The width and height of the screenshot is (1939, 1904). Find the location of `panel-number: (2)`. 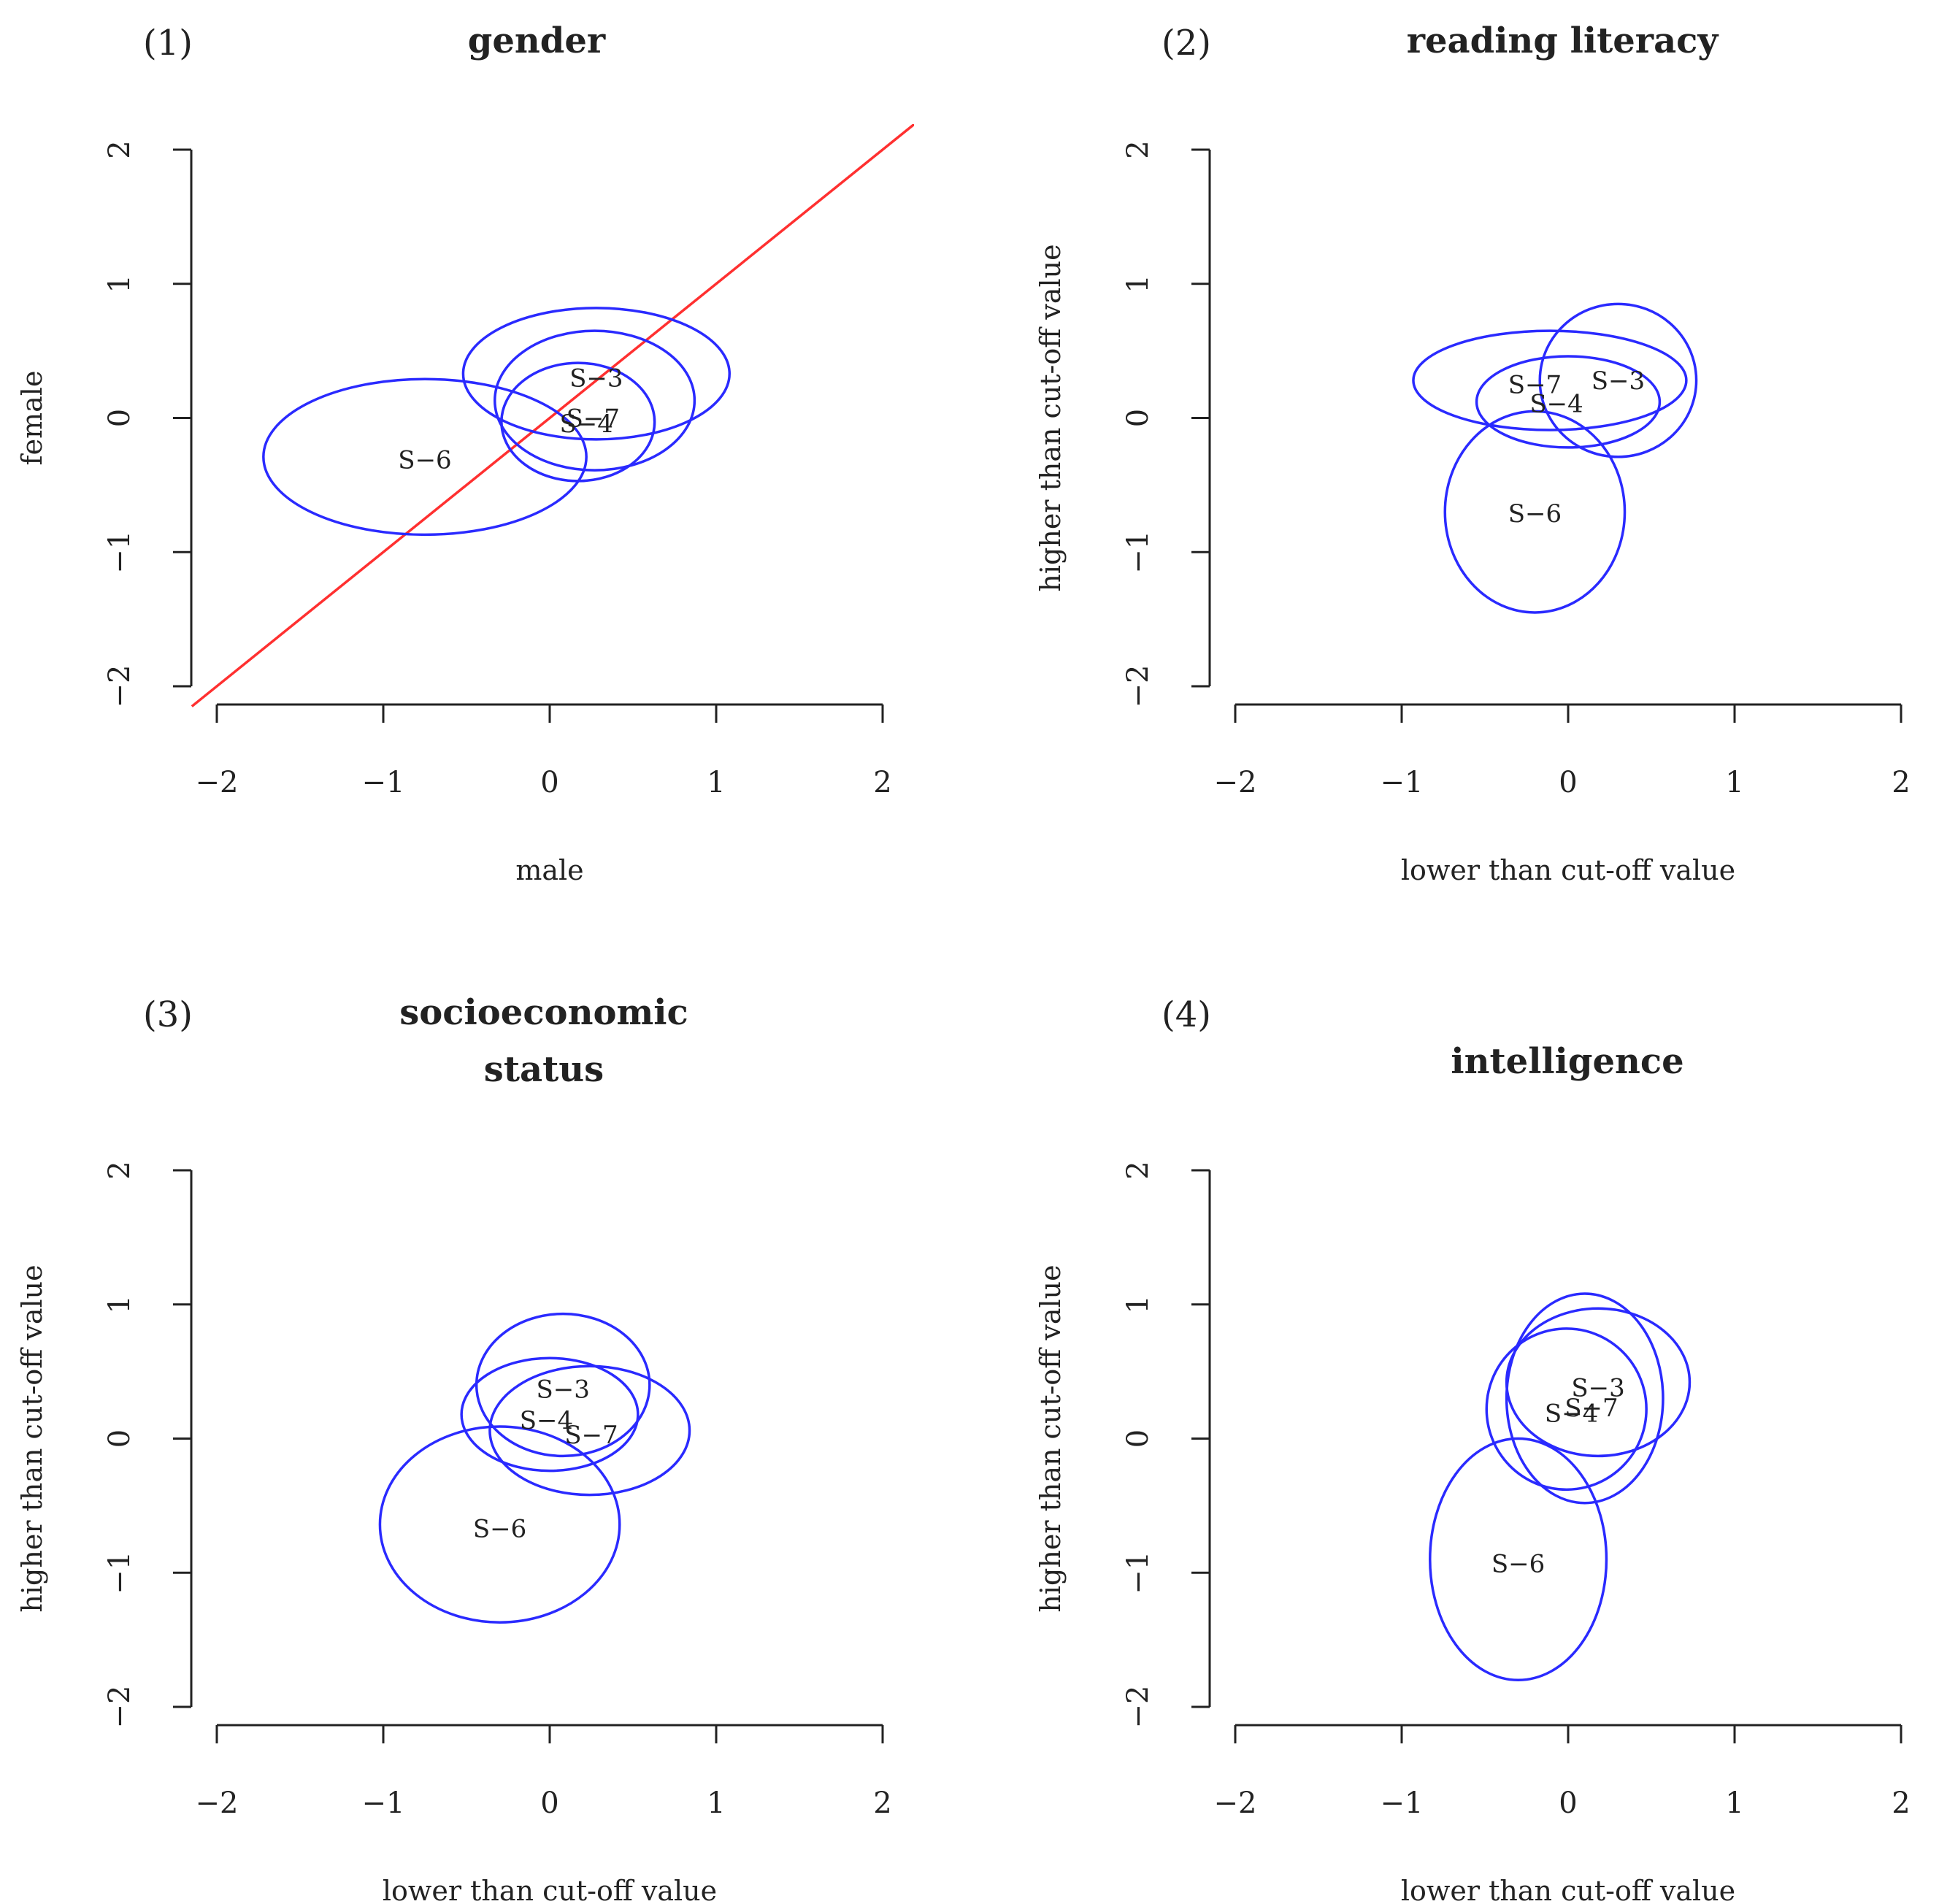

panel-number: (2) is located at coordinates (1187, 43).